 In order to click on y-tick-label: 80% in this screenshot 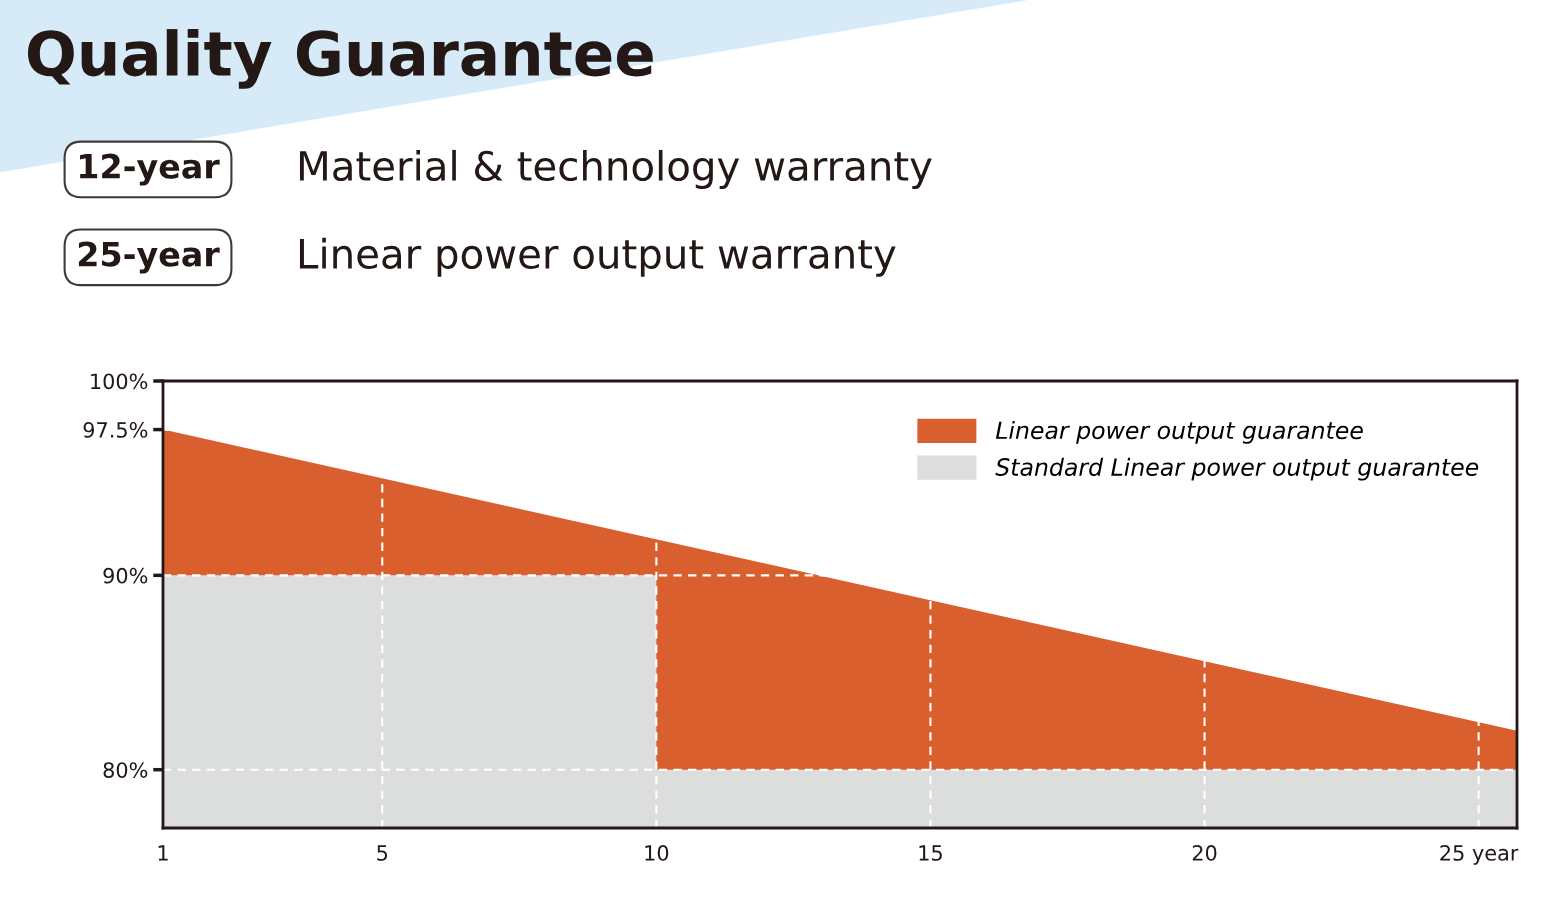, I will do `click(125, 770)`.